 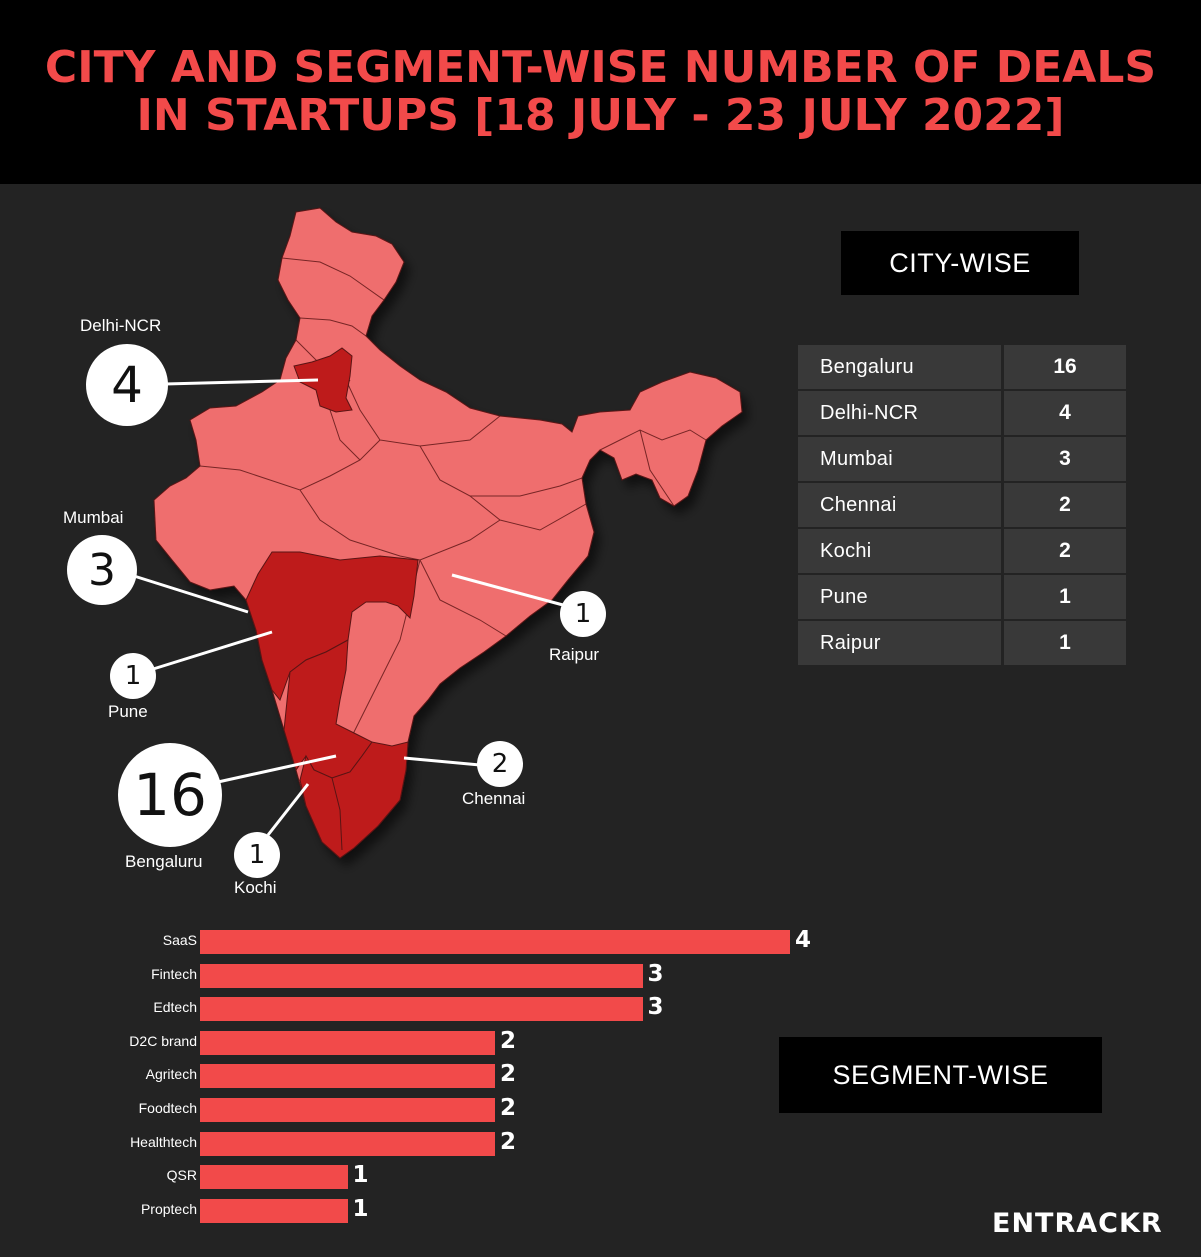 I want to click on segment-row: QSR 1, so click(x=500, y=1176).